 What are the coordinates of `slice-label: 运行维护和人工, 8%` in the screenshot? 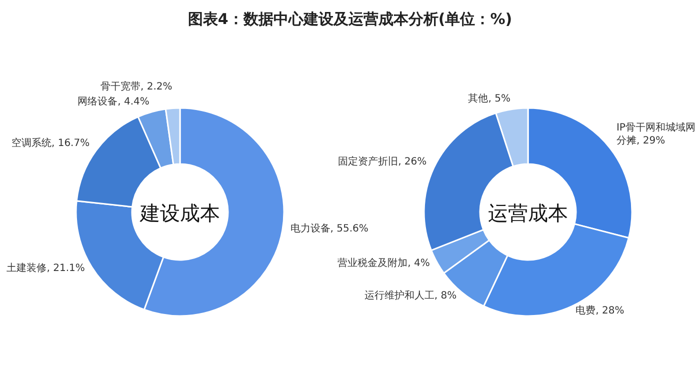 It's located at (410, 295).